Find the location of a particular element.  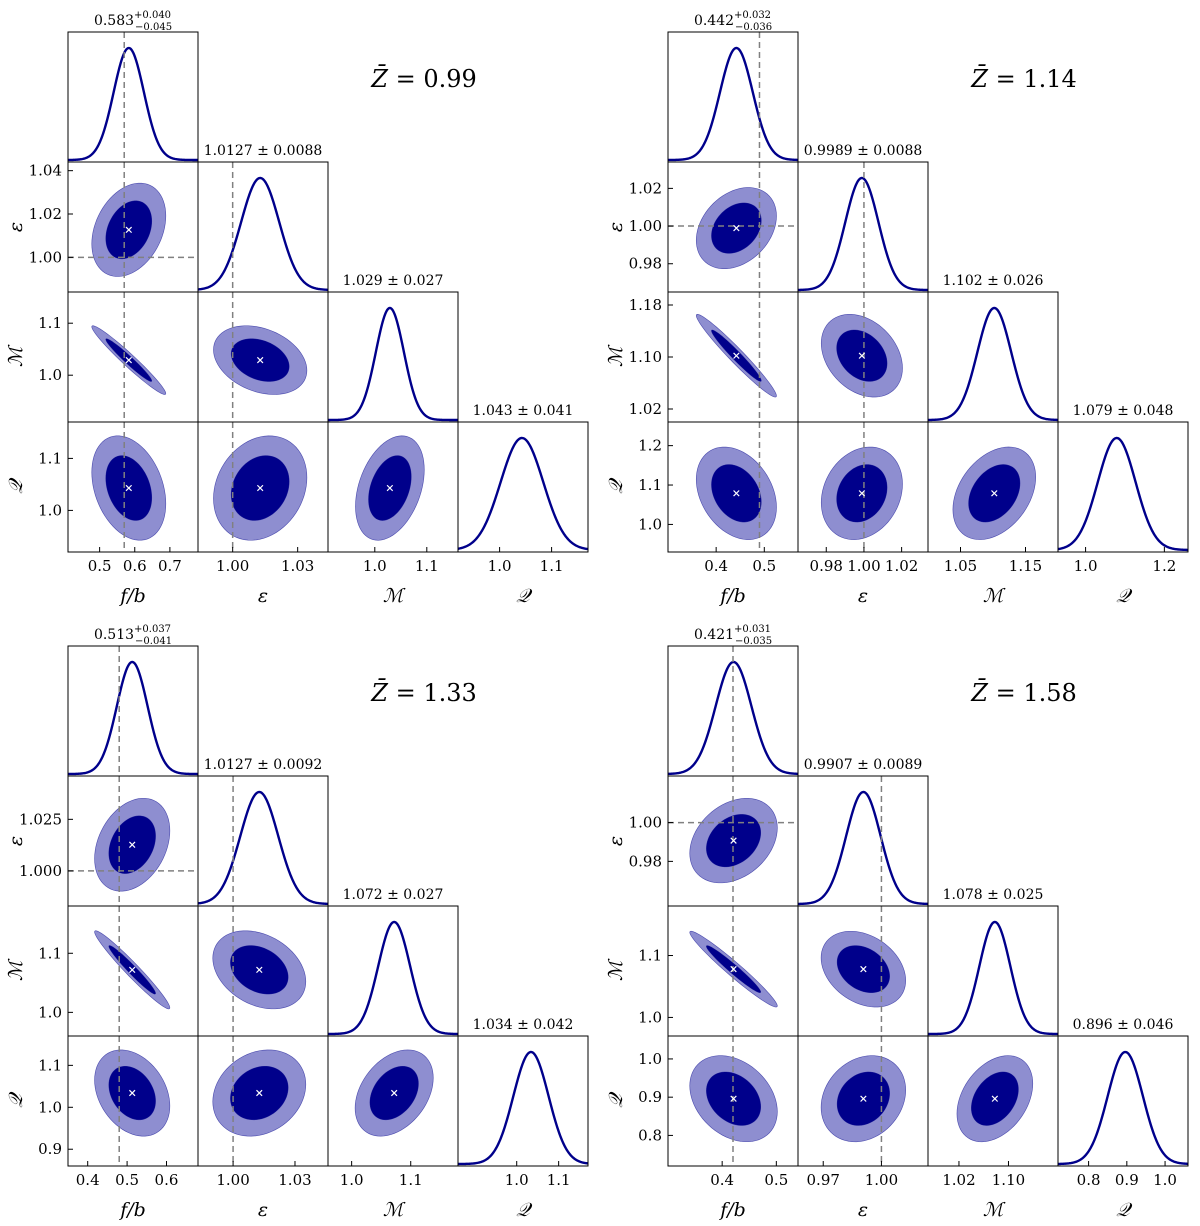

upper-error: +0.031 is located at coordinates (752, 629).